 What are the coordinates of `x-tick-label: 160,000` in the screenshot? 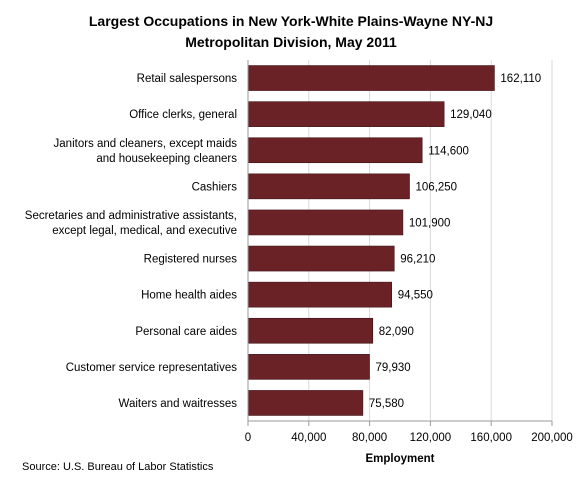 It's located at (491, 438).